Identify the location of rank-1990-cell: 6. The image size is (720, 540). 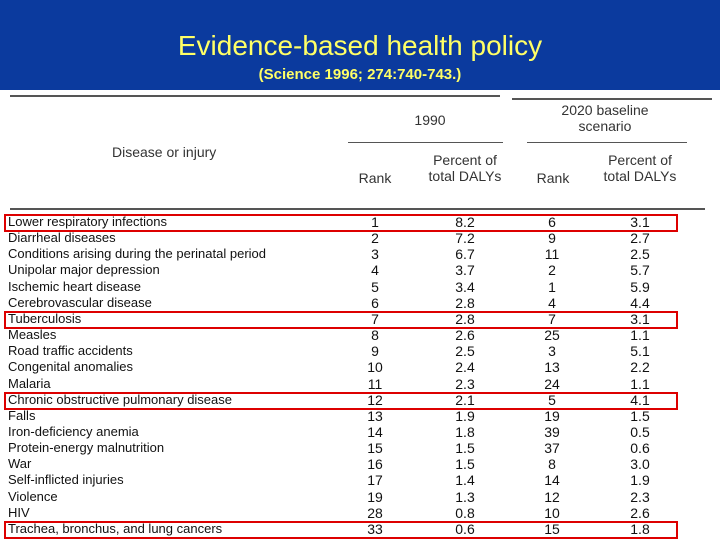
(375, 303).